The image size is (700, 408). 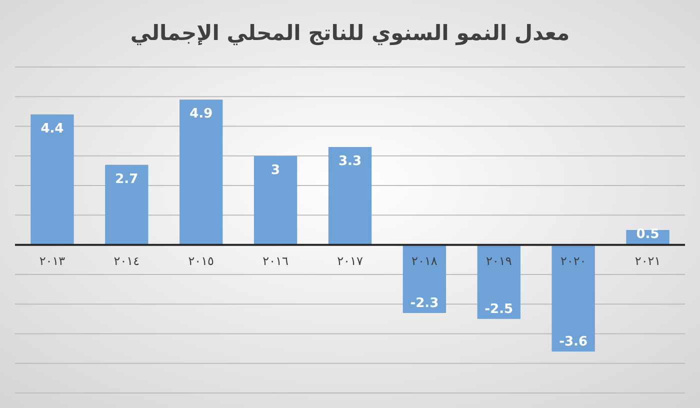 I want to click on data-label: 4.4, so click(x=52, y=128).